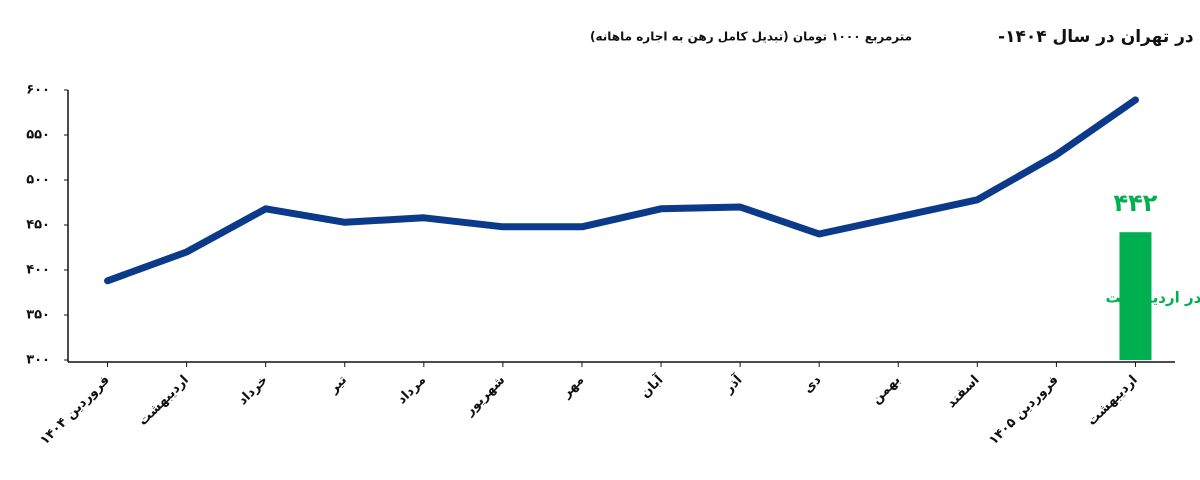 The image size is (1200, 480). Describe the element at coordinates (38, 90) in the screenshot. I see `y-tick-label: ۶۰۰` at that location.